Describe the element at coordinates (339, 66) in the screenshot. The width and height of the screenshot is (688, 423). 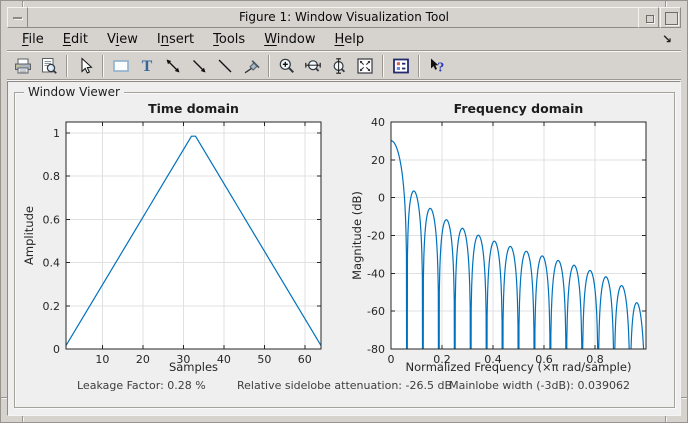
I see `zoom-y-button` at that location.